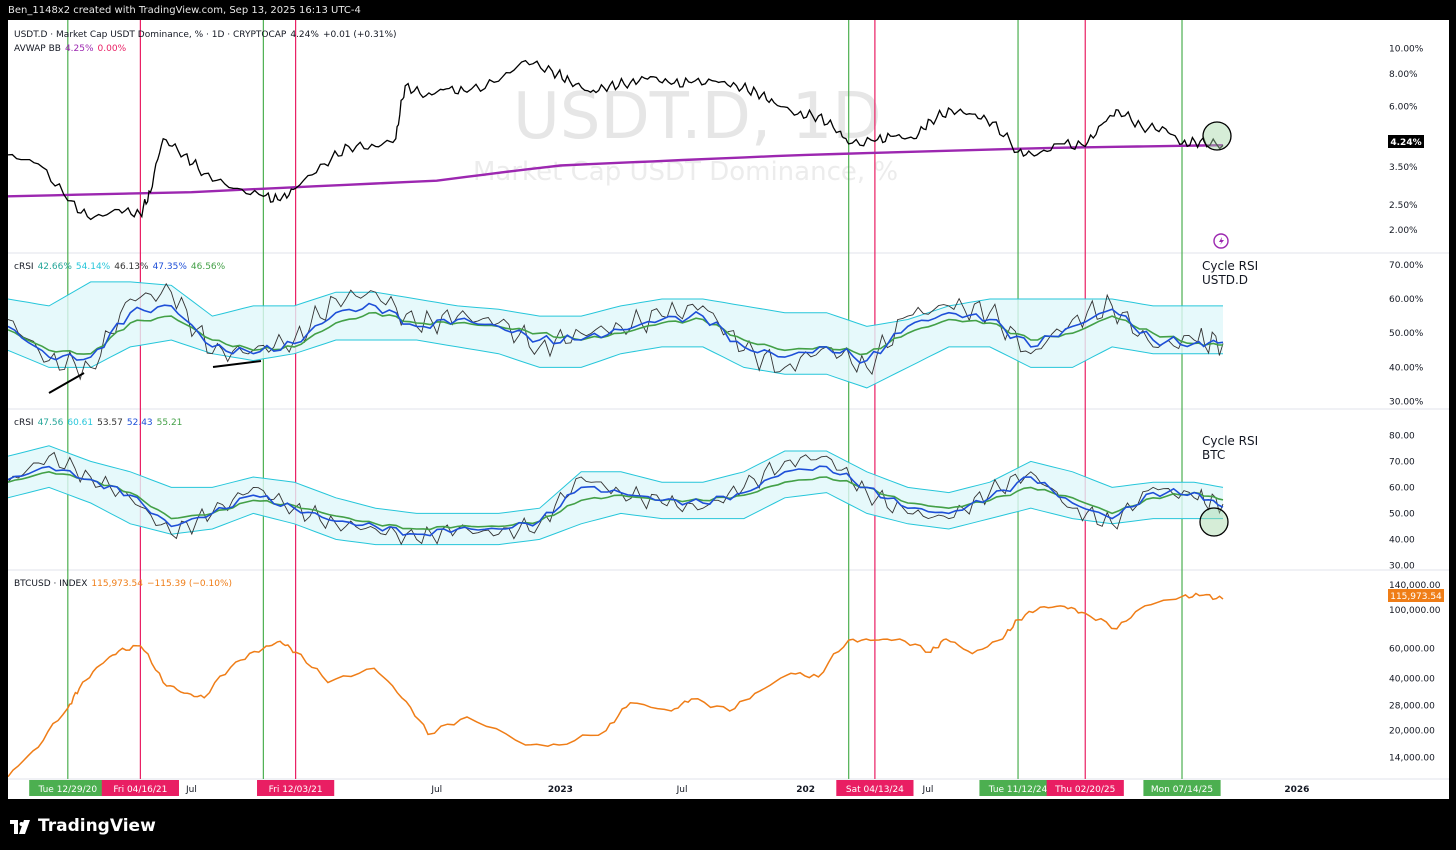 This screenshot has height=850, width=1456. Describe the element at coordinates (1402, 488) in the screenshot. I see `y-tick-label: 60.00` at that location.